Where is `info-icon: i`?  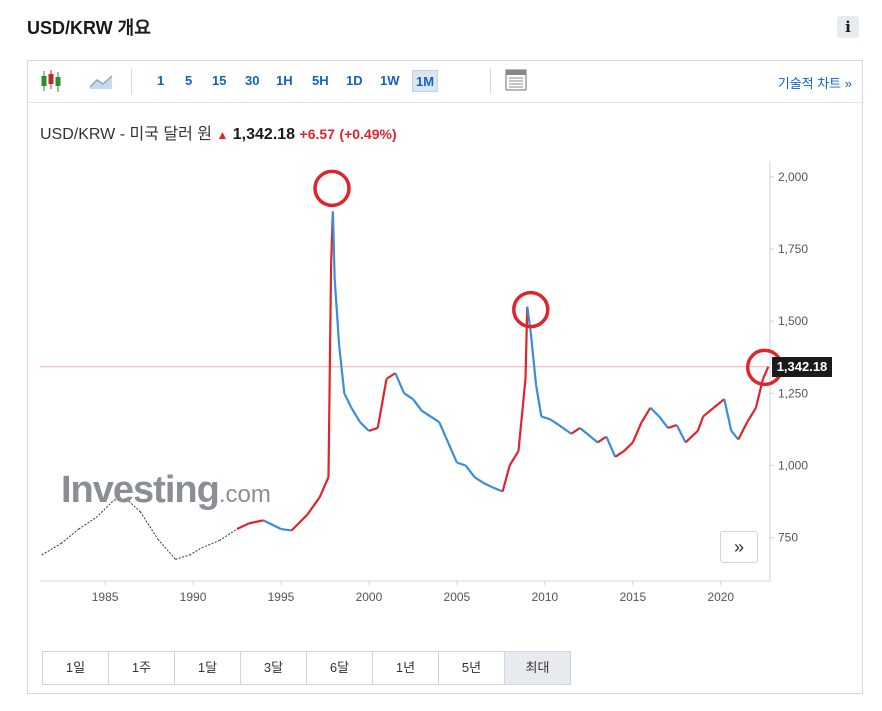
info-icon: i is located at coordinates (848, 27).